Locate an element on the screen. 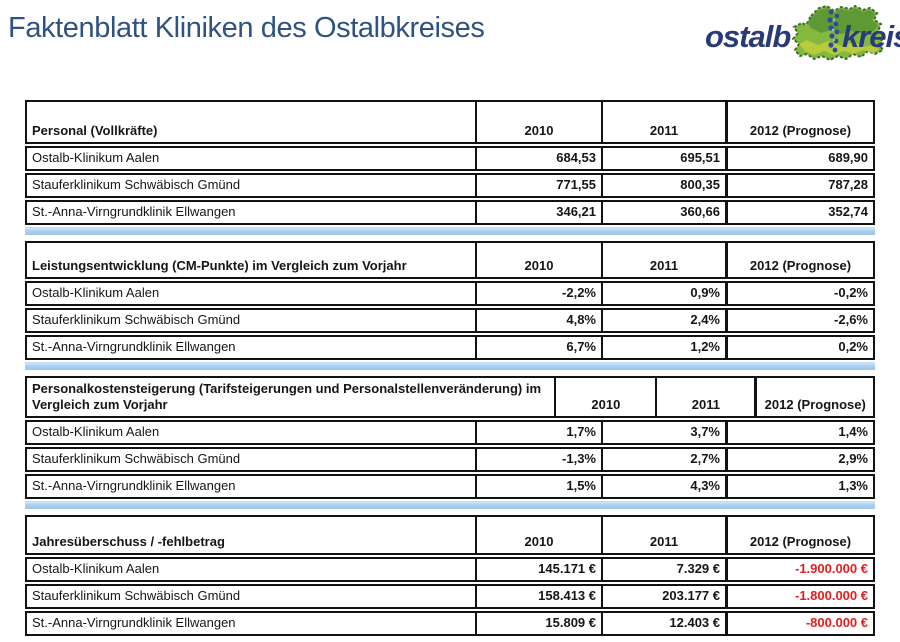 This screenshot has height=642, width=900. value-2010: -1,3% is located at coordinates (538, 459).